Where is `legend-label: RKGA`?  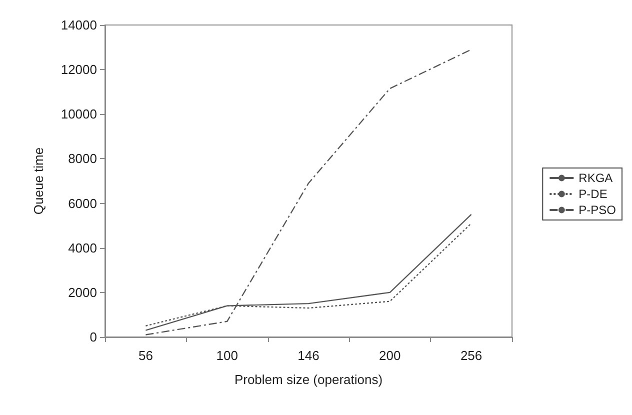 legend-label: RKGA is located at coordinates (595, 178).